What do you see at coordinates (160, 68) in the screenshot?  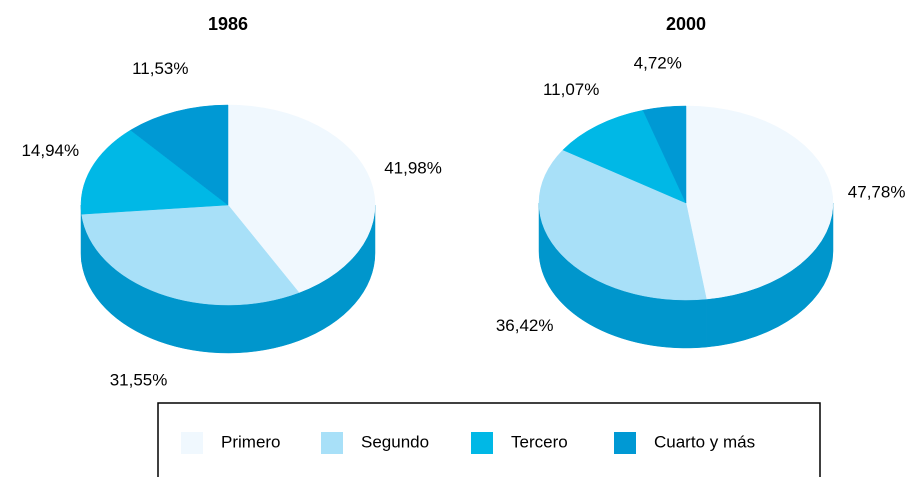 I see `data-label: 11,53%` at bounding box center [160, 68].